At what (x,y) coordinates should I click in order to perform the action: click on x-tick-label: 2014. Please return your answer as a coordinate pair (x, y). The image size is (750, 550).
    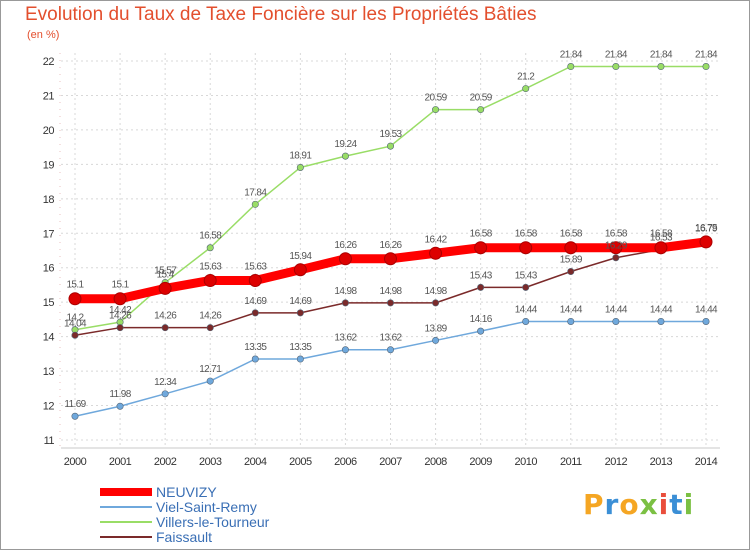
    Looking at the image, I should click on (706, 462).